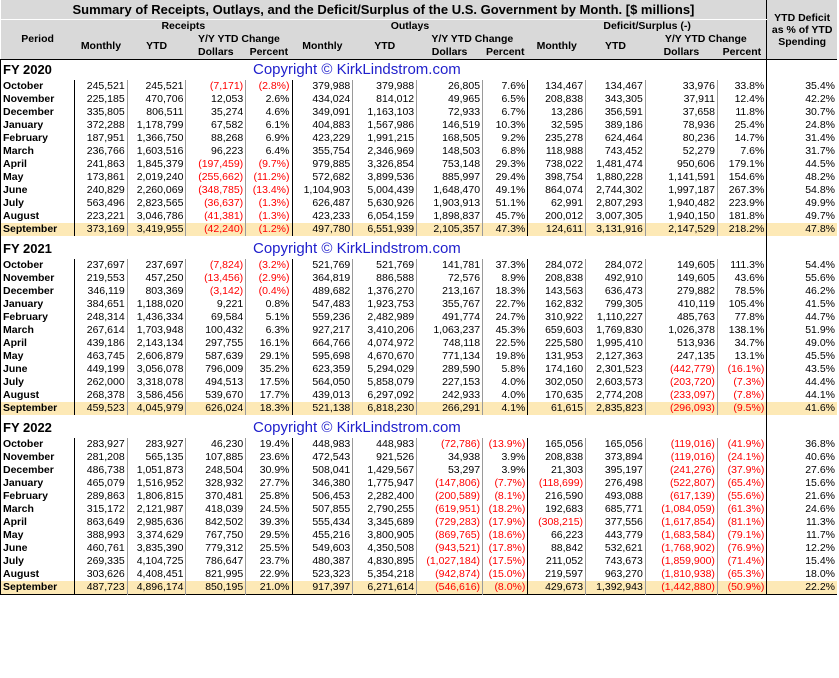 The width and height of the screenshot is (839, 678). Describe the element at coordinates (322, 229) in the screenshot. I see `outlays-monthly-cell: 497,780` at that location.